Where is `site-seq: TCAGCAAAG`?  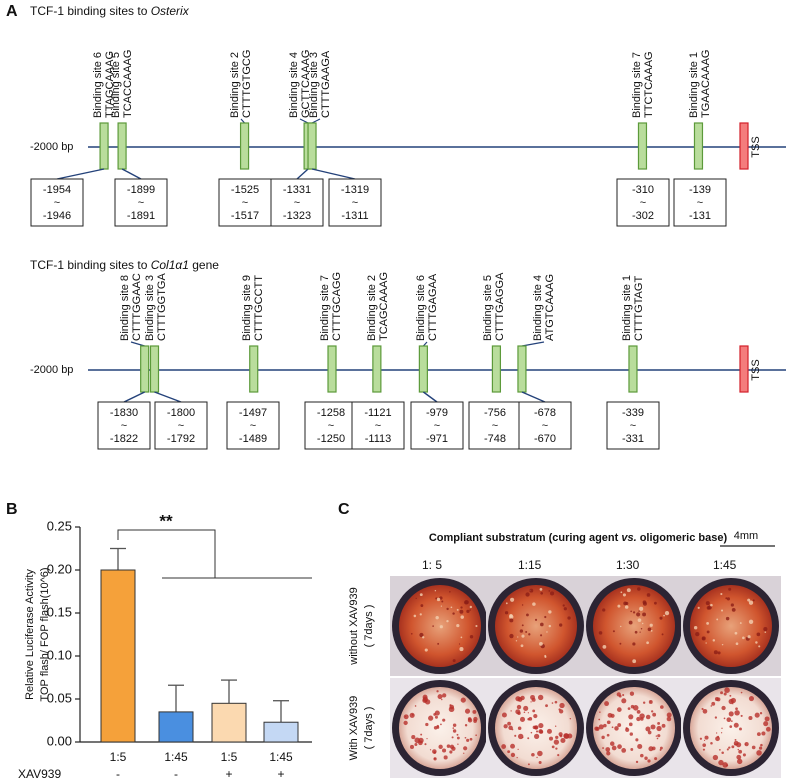
site-seq: TCAGCAAAG is located at coordinates (384, 306).